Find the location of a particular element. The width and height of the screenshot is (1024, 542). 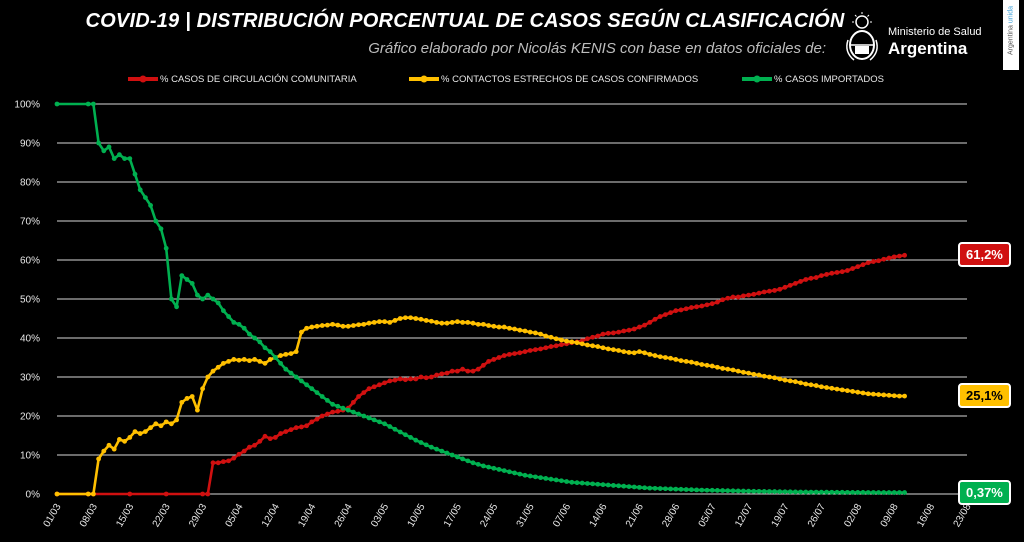

y-tick-label: 40% is located at coordinates (30, 339).